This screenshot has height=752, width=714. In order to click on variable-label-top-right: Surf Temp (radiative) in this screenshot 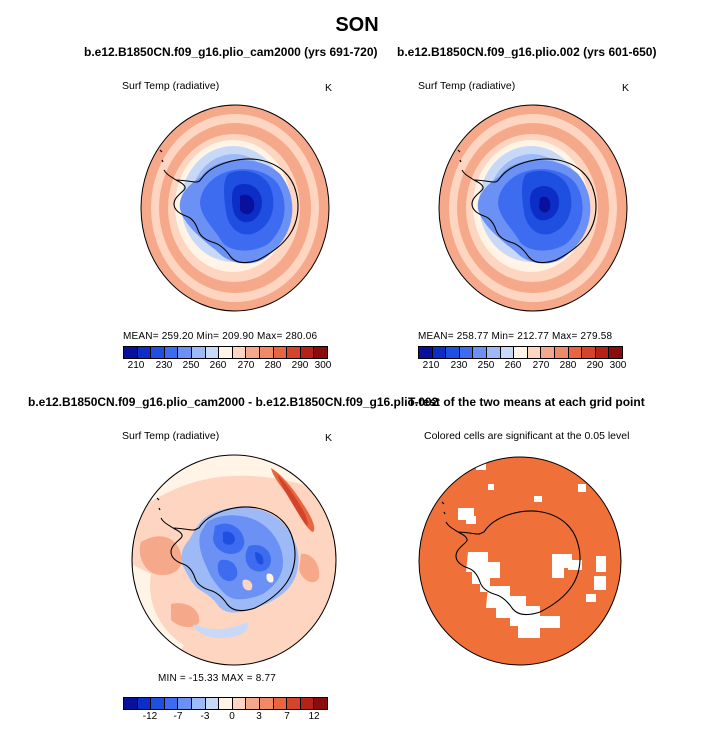, I will do `click(467, 86)`.